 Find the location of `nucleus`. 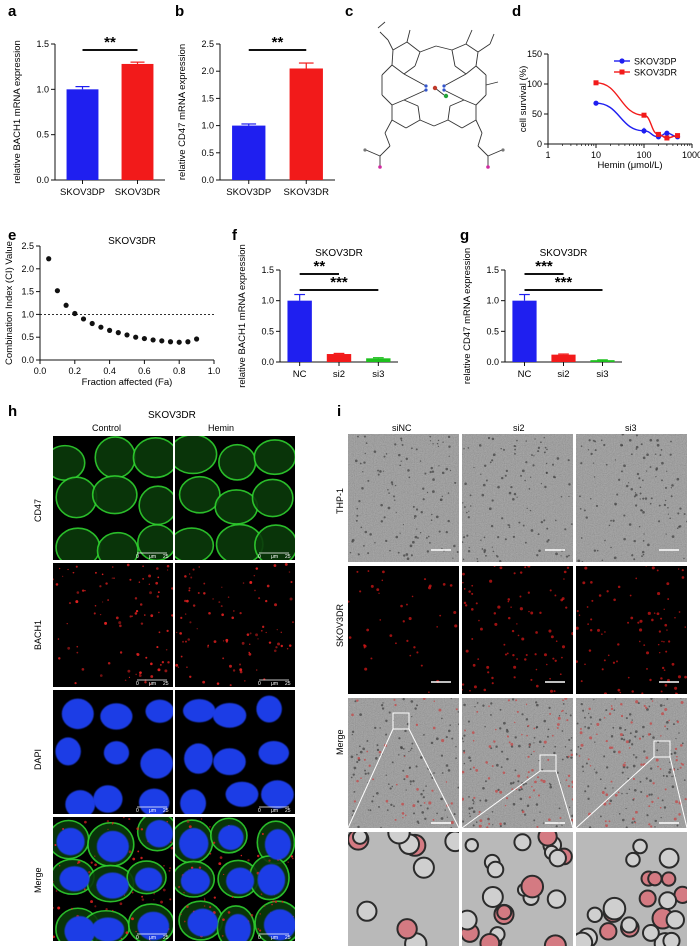

nucleus is located at coordinates (159, 711).